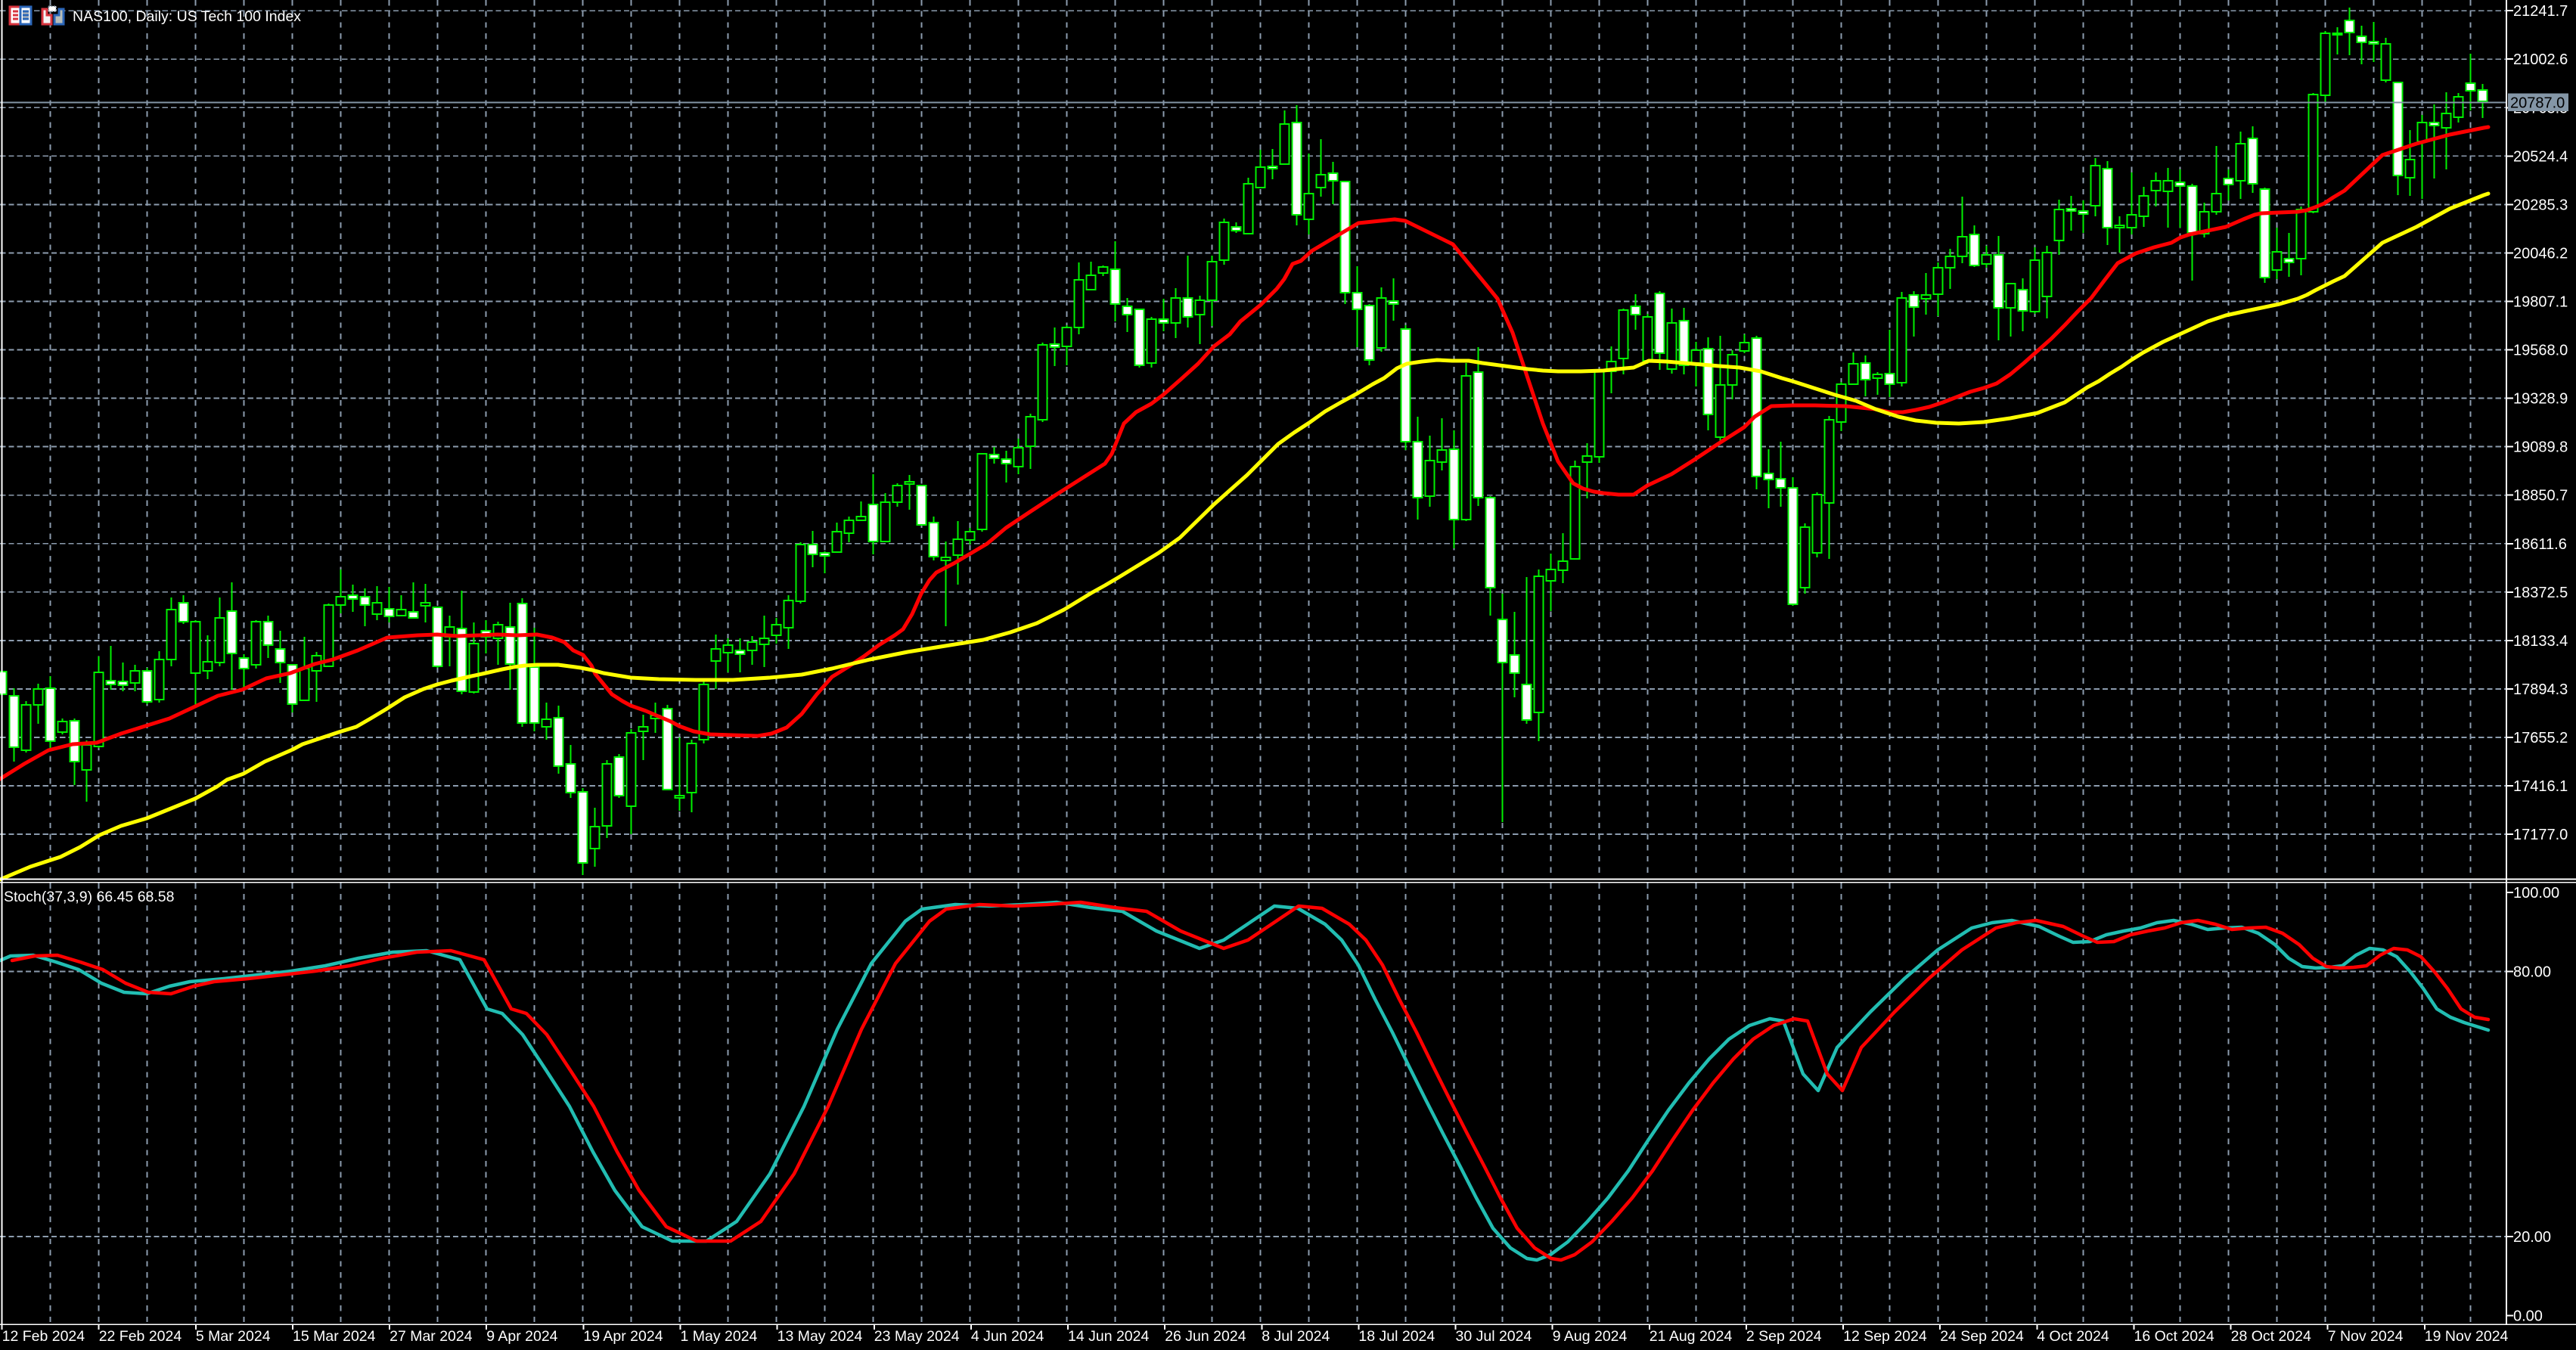  I want to click on svg-text: 20285.3, so click(2540, 205).